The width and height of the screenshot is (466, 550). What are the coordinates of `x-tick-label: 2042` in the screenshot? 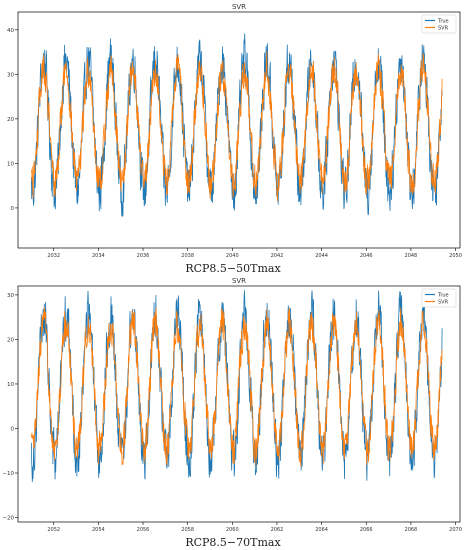 It's located at (277, 256).